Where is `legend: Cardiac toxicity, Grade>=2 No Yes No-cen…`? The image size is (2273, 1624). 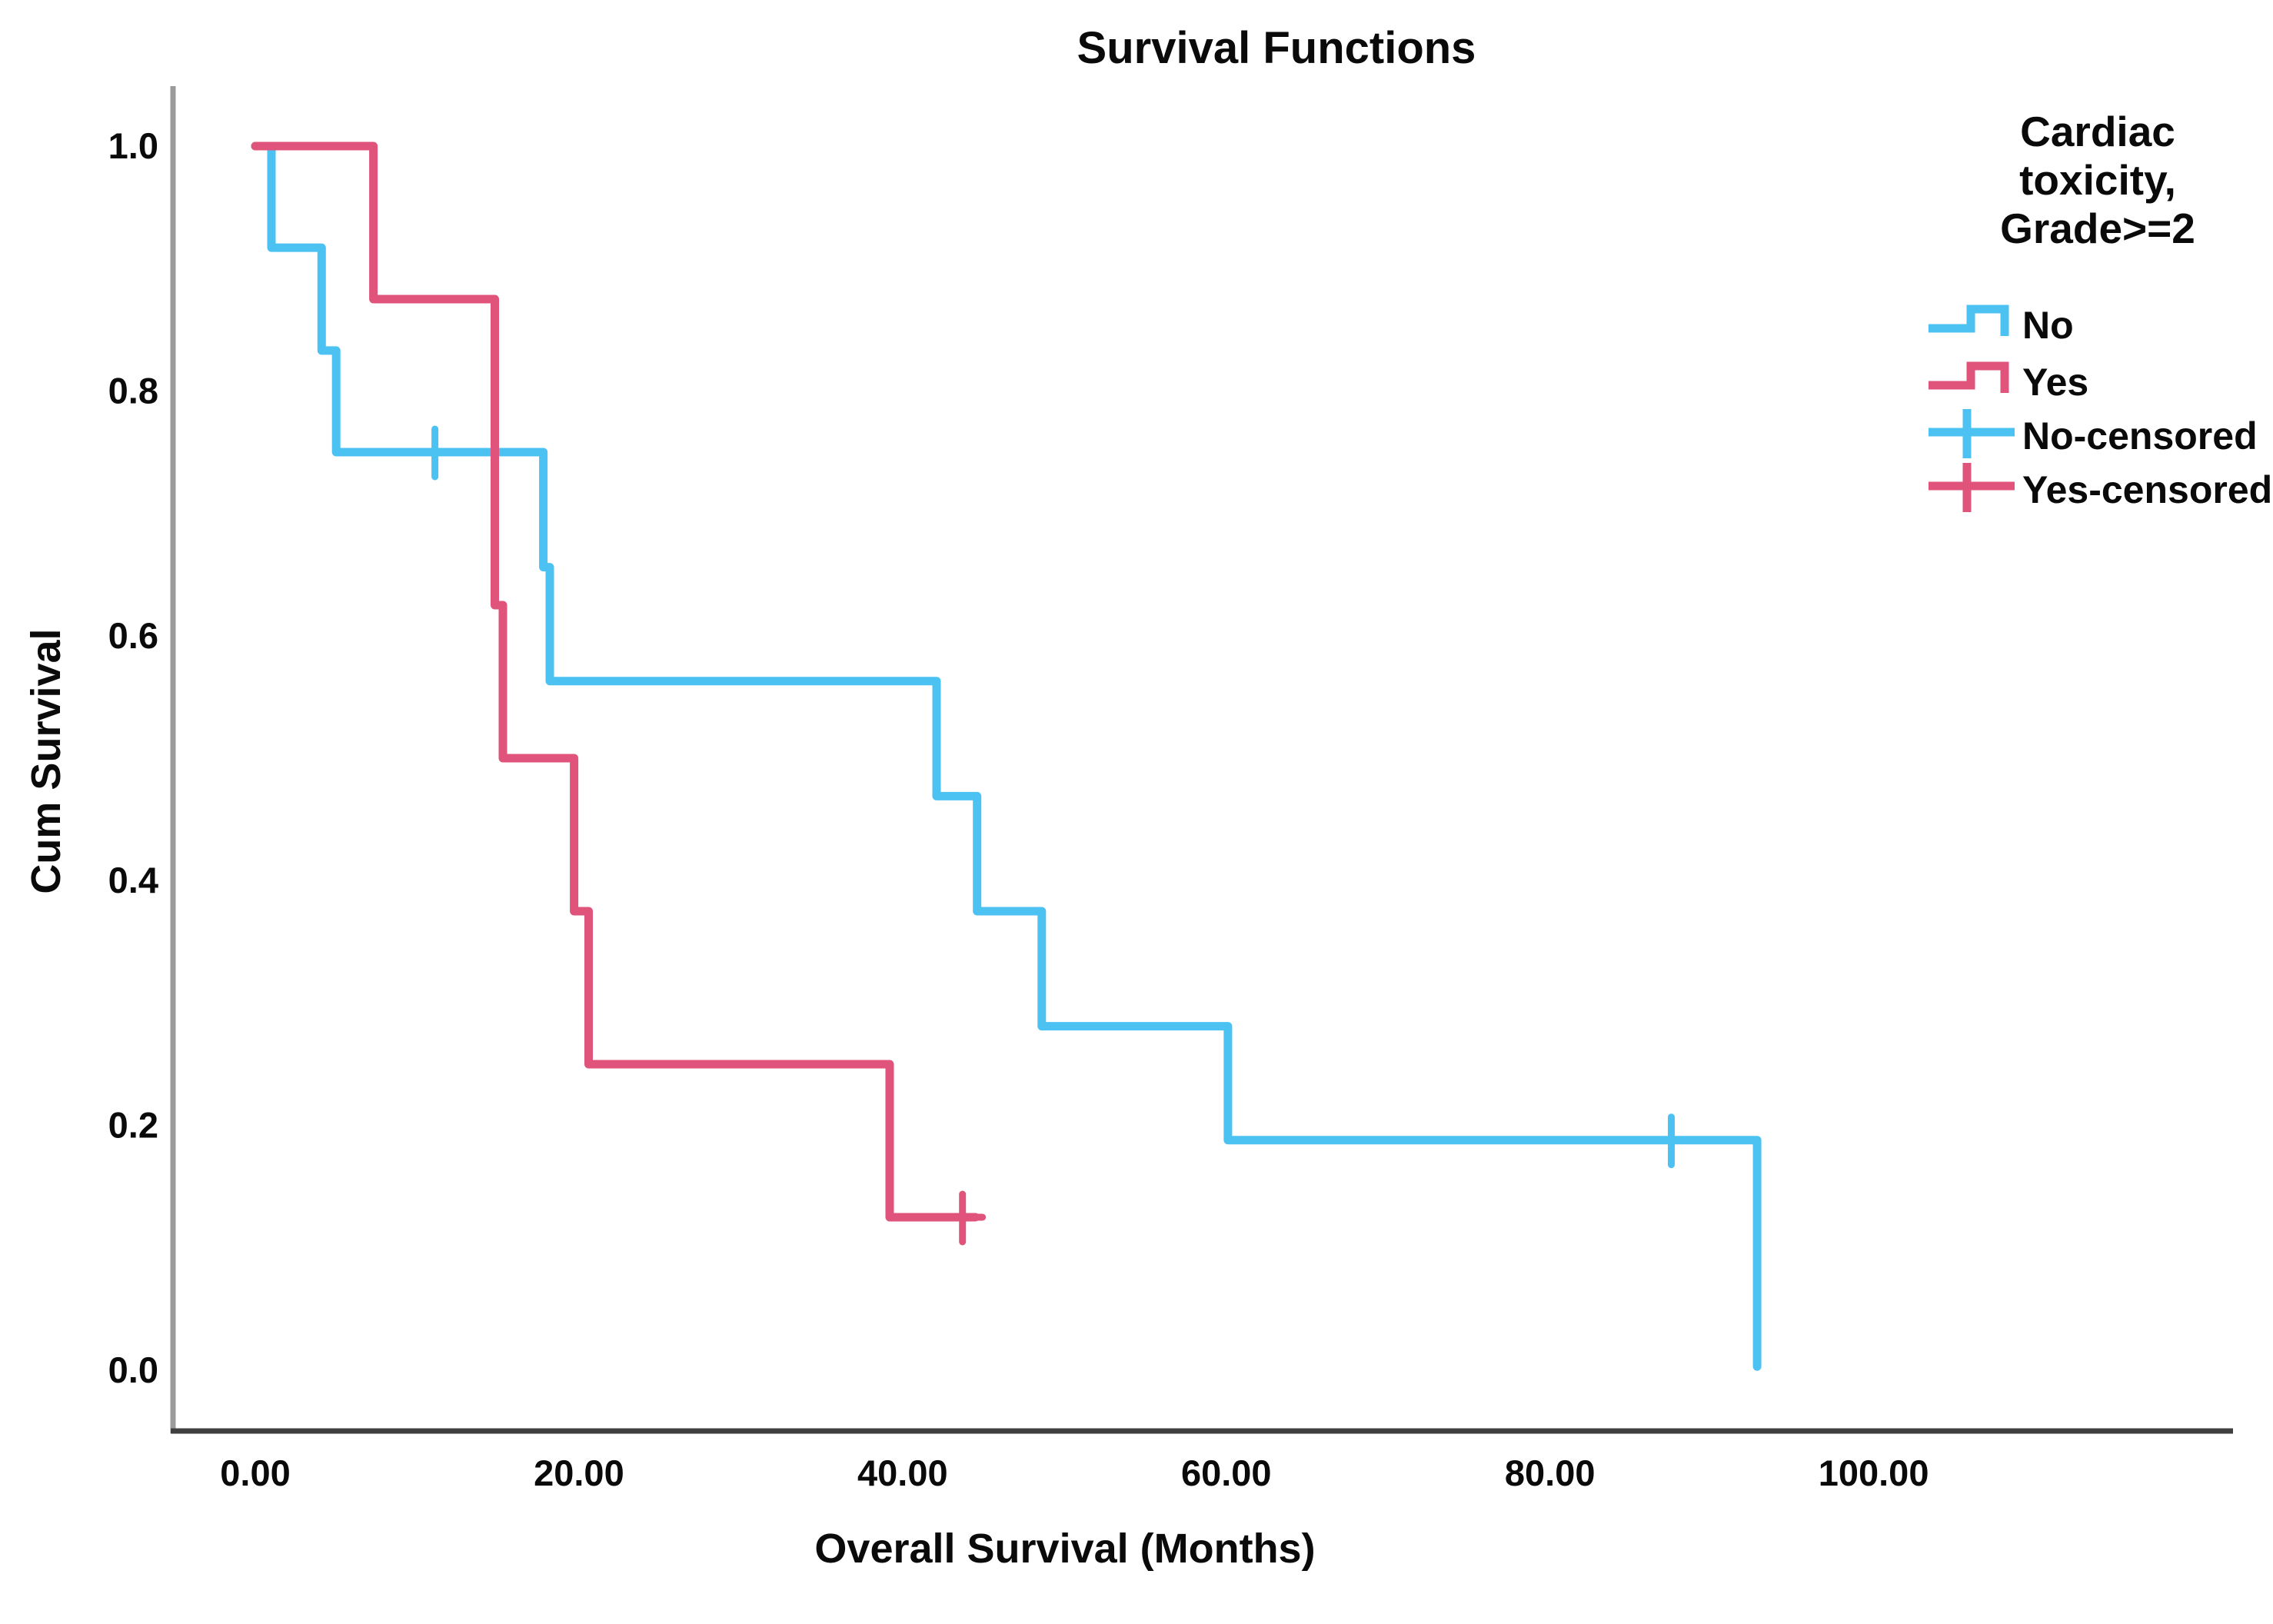
legend: Cardiac toxicity, Grade>=2 No Yes No-cen… is located at coordinates (2136, 309).